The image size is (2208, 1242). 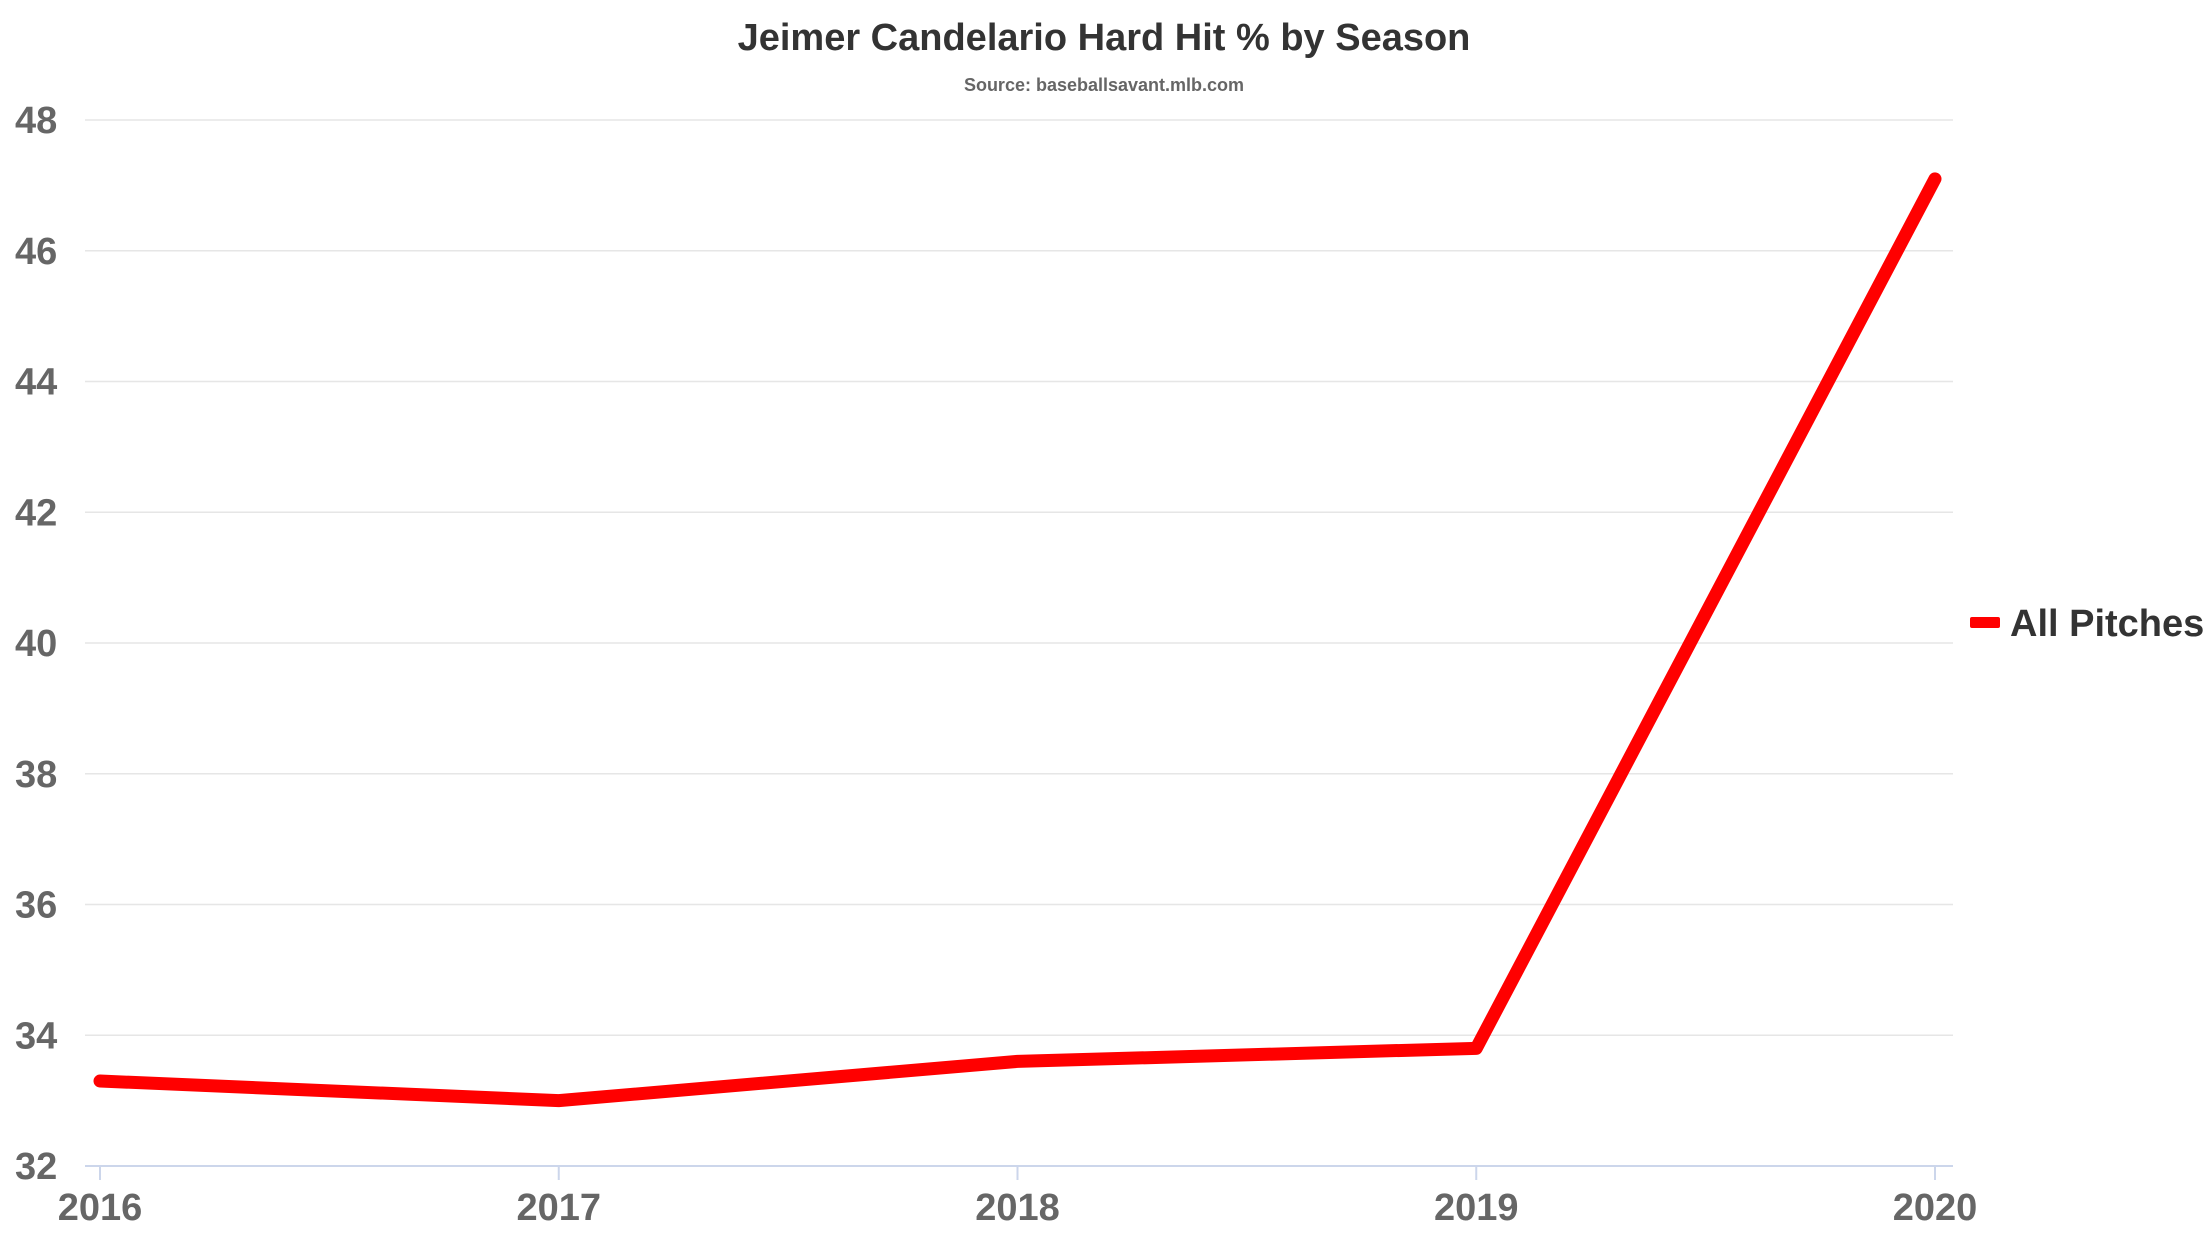 I want to click on legend-swatch-all-pitches, so click(x=1985, y=622).